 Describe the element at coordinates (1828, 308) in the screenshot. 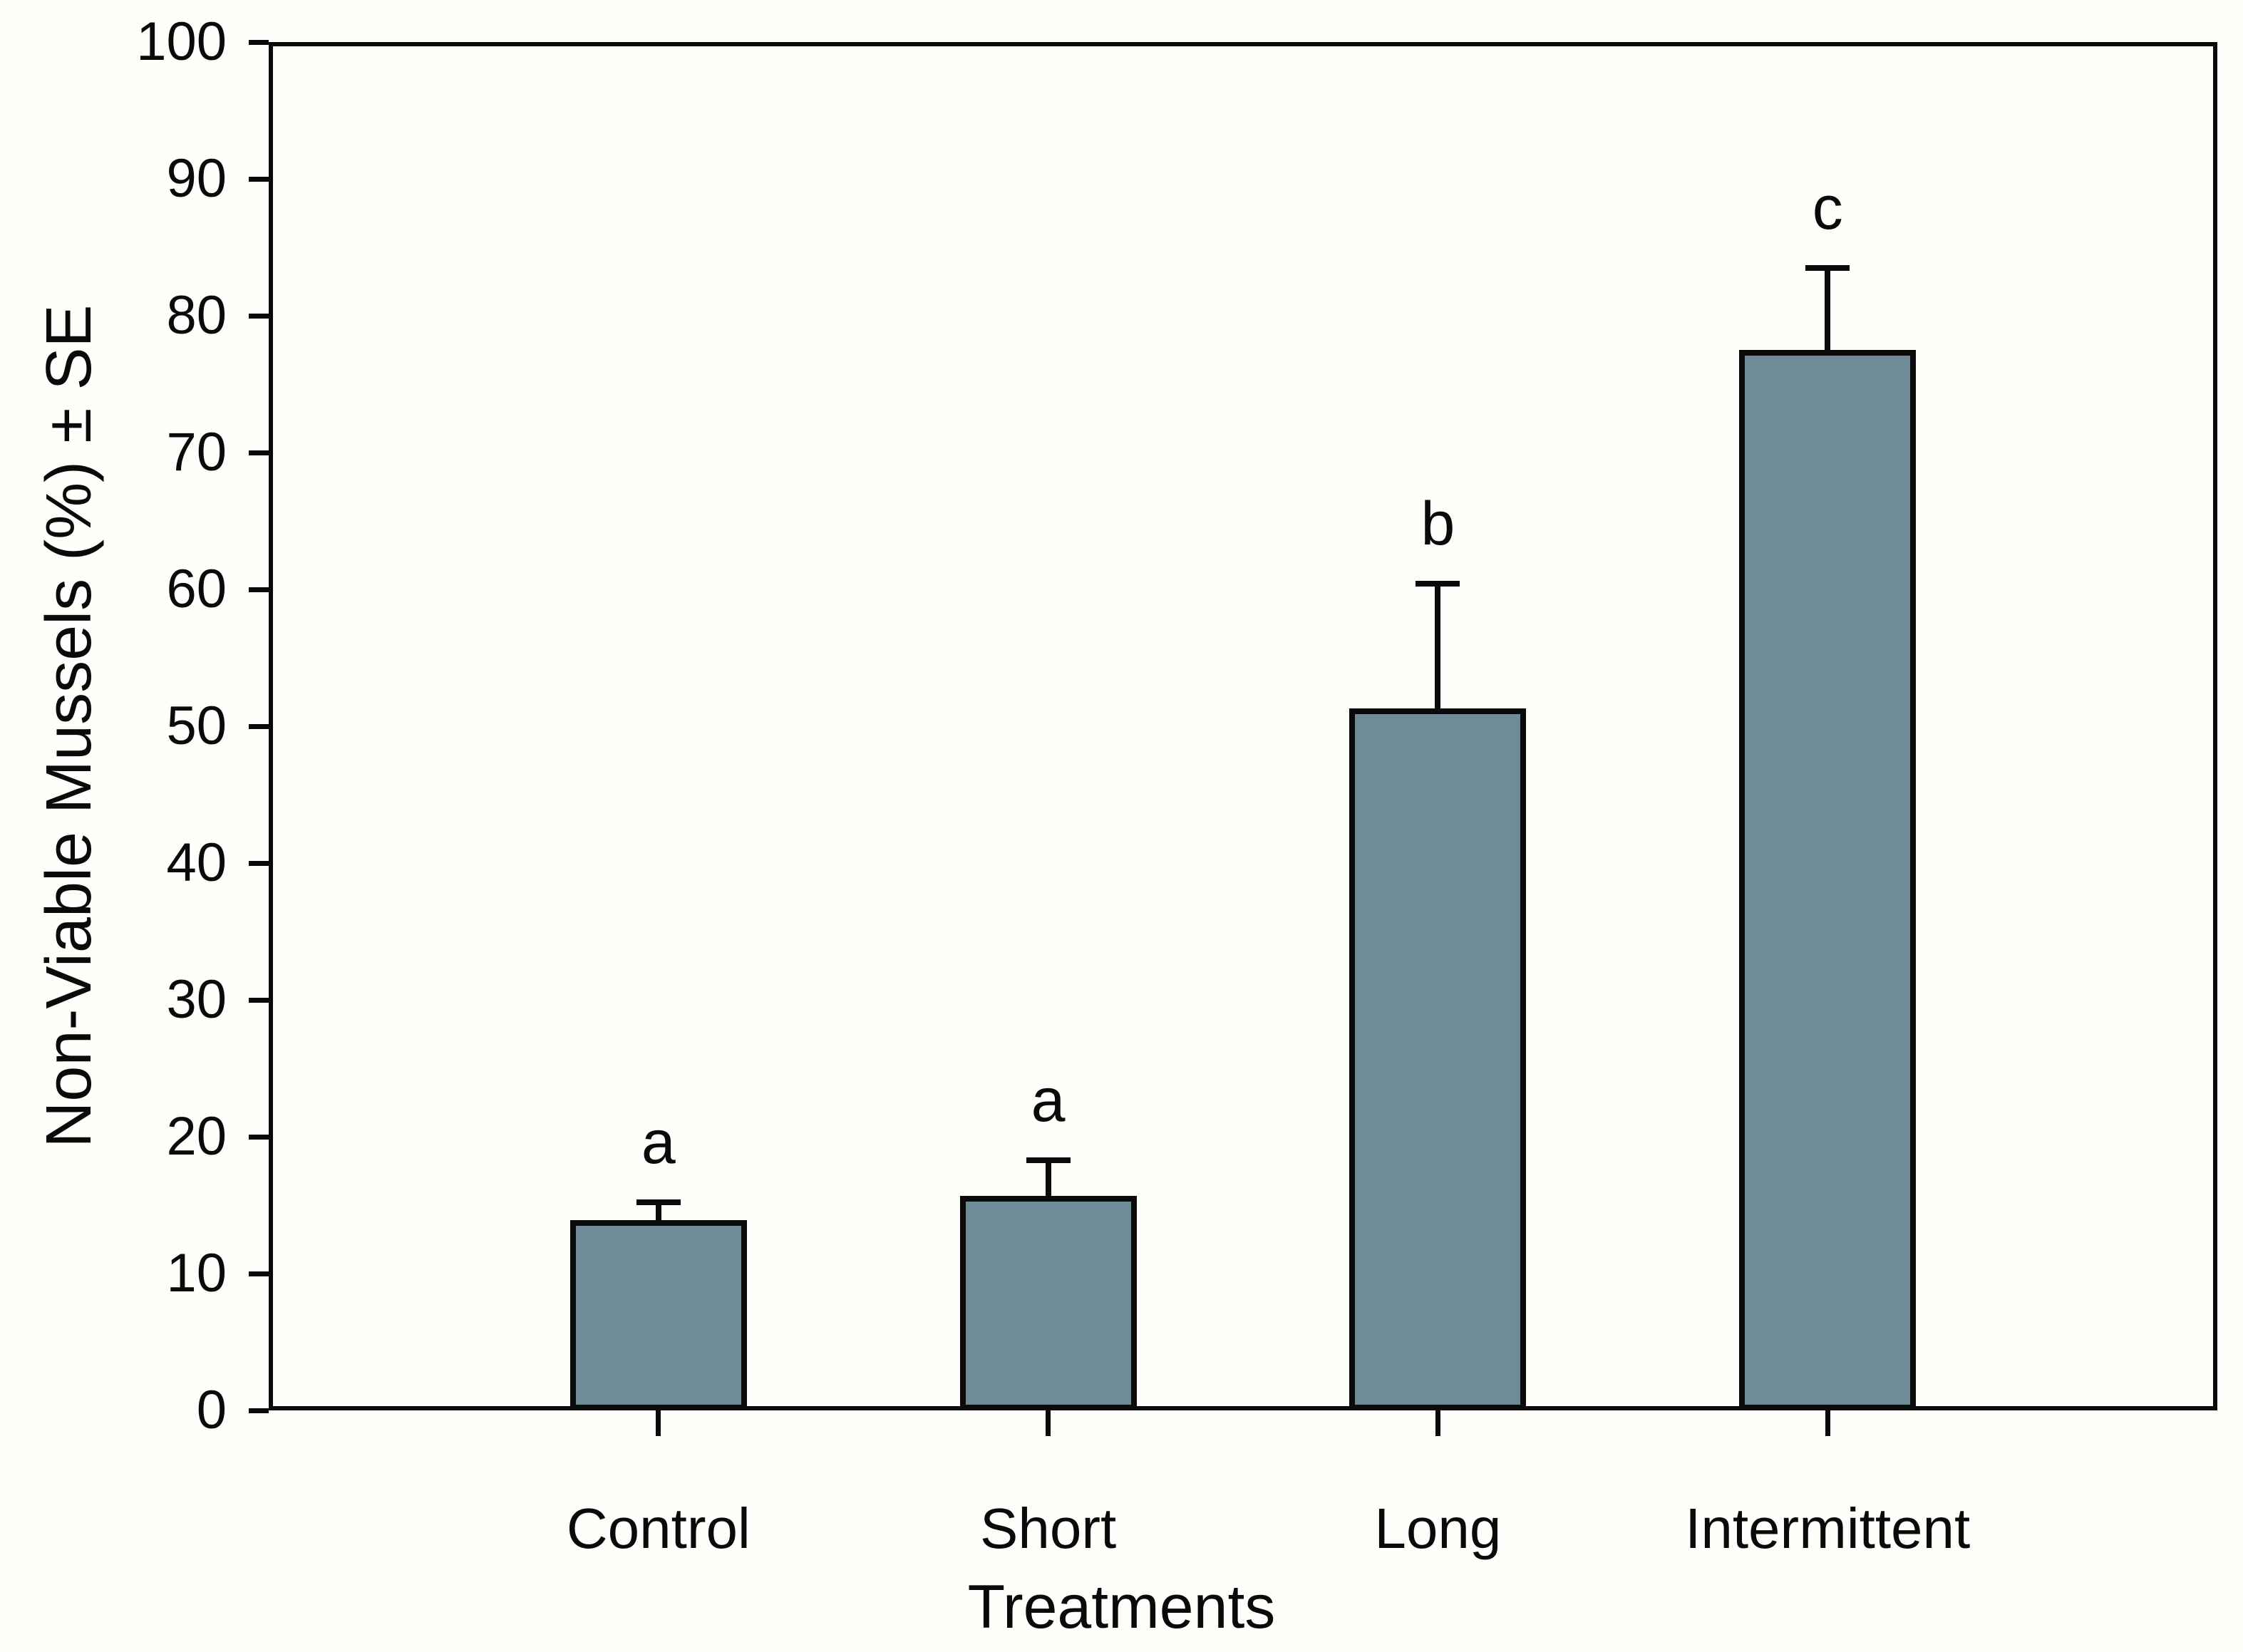

I see `error-bar-intermittent` at that location.